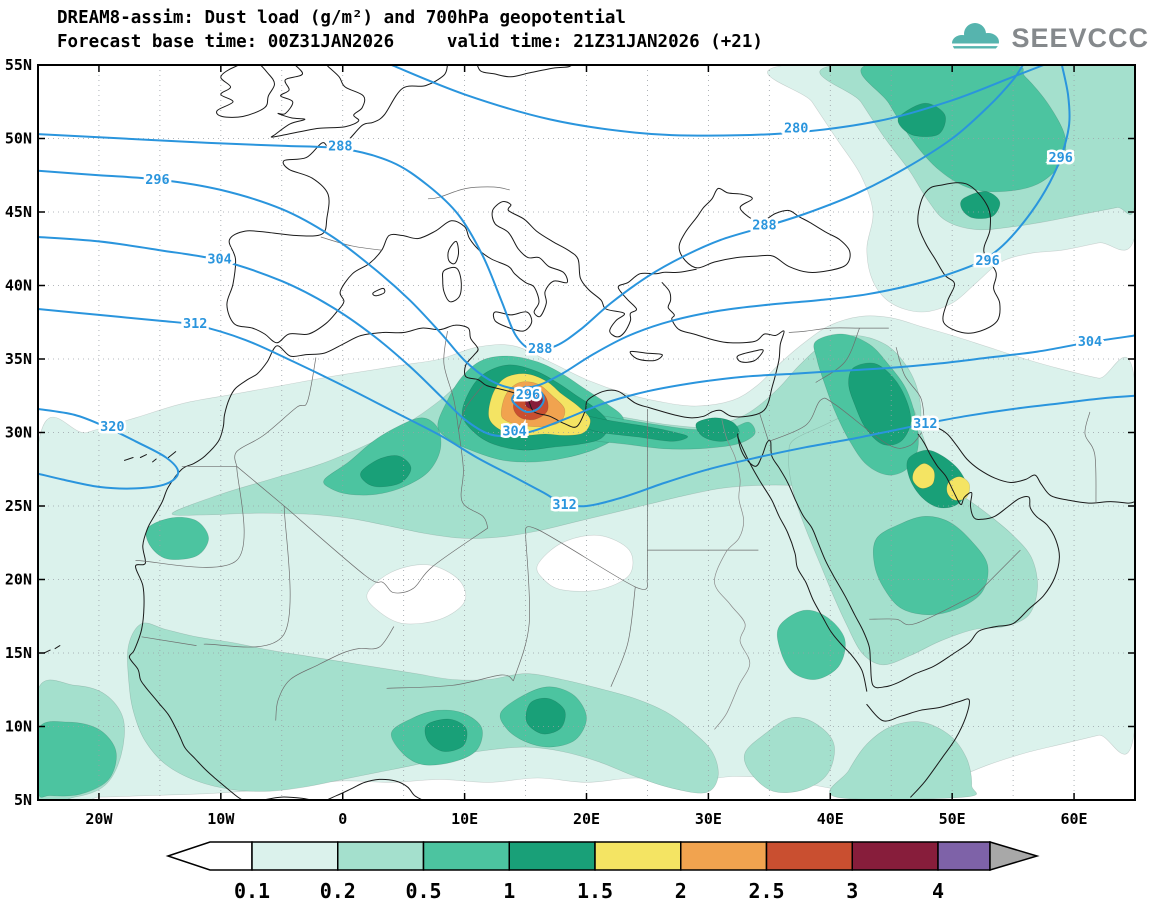 This screenshot has height=907, width=1165. I want to click on x-axis-label: 0, so click(342, 819).